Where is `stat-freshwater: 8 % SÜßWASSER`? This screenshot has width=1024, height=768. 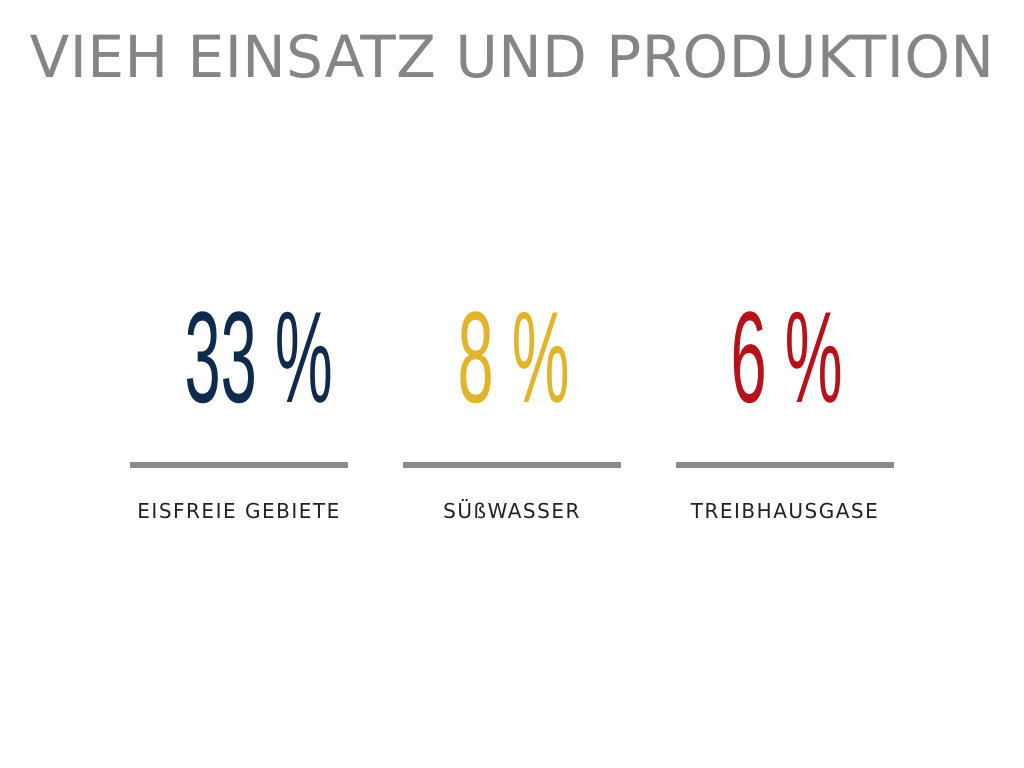
stat-freshwater: 8 % SÜßWASSER is located at coordinates (512, 403).